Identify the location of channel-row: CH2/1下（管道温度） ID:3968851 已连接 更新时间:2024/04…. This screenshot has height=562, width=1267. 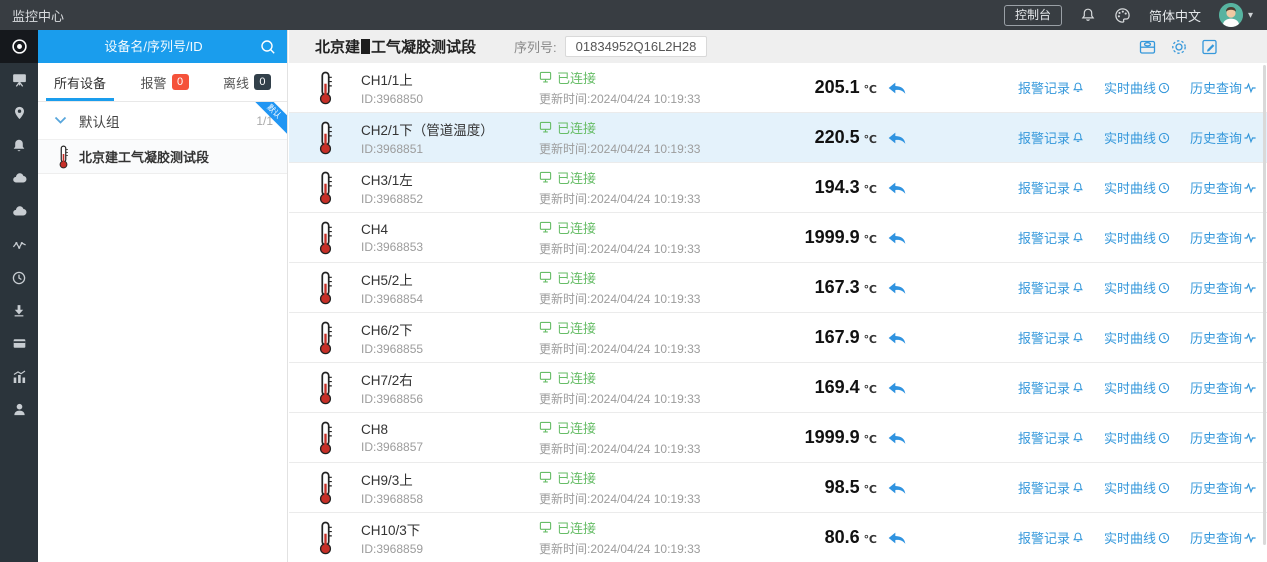
(778, 138).